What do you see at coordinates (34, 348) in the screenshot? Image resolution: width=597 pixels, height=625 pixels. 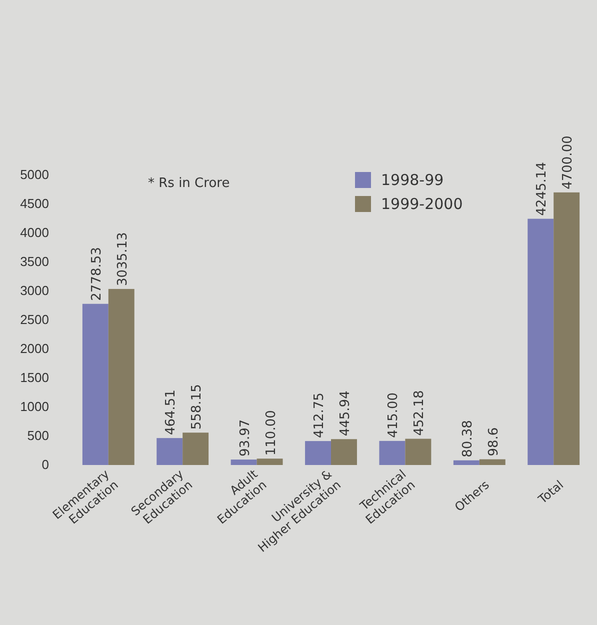 I see `y-tick-label: 2000` at bounding box center [34, 348].